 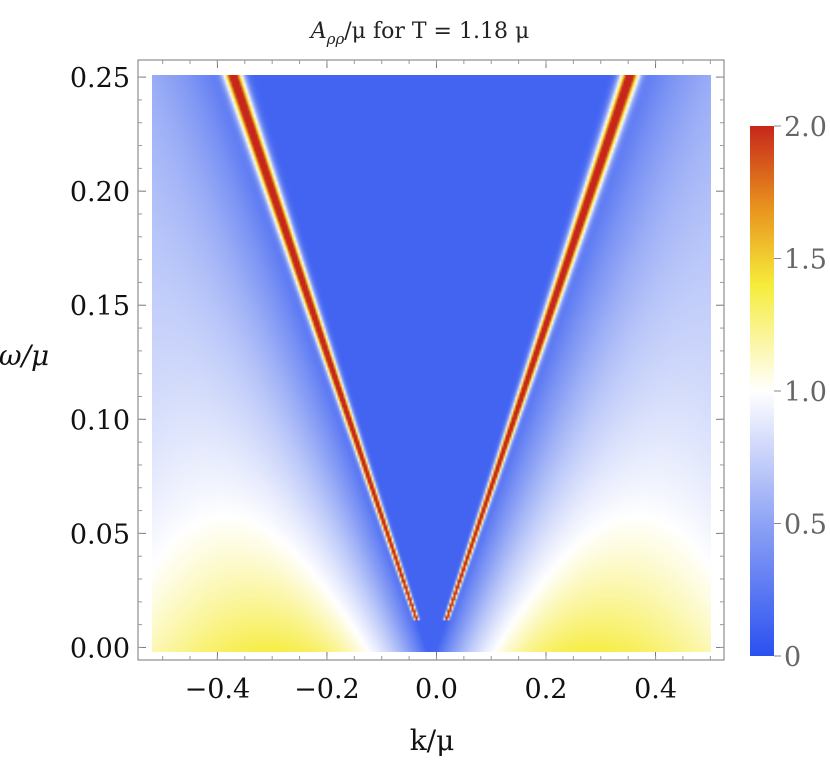 What do you see at coordinates (805, 525) in the screenshot?
I see `colorbar-tick-label: 0.5` at bounding box center [805, 525].